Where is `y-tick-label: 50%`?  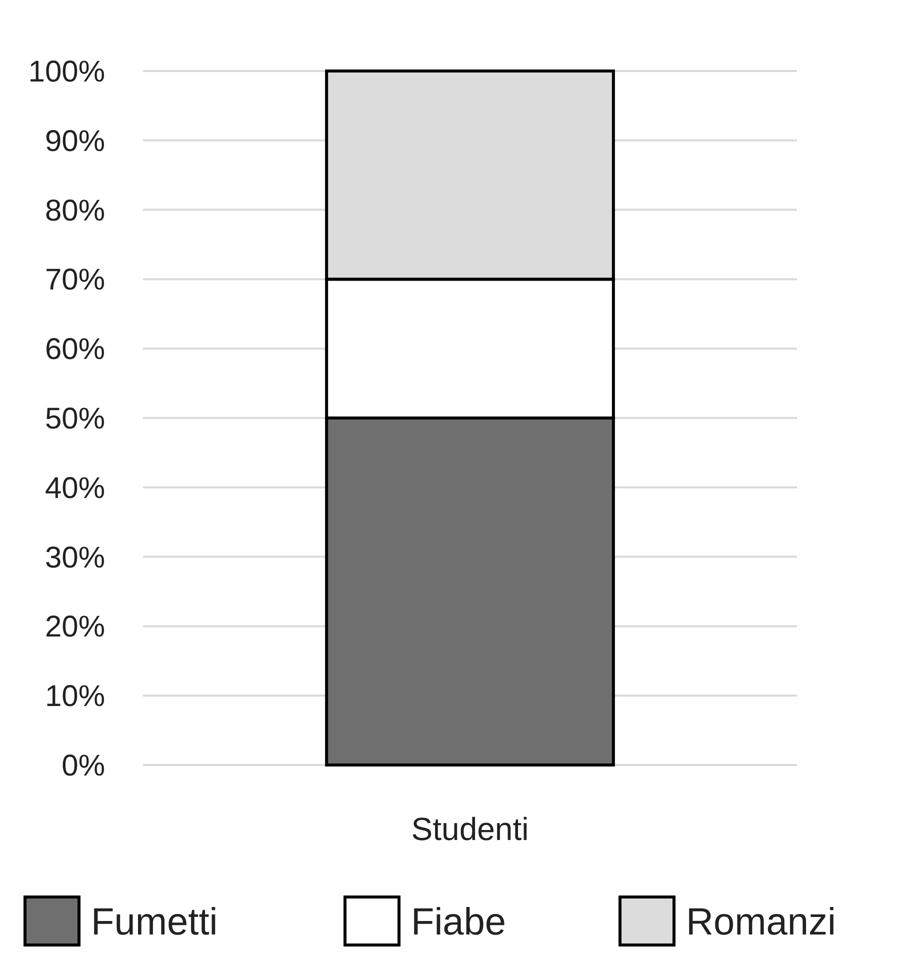
y-tick-label: 50% is located at coordinates (74, 419).